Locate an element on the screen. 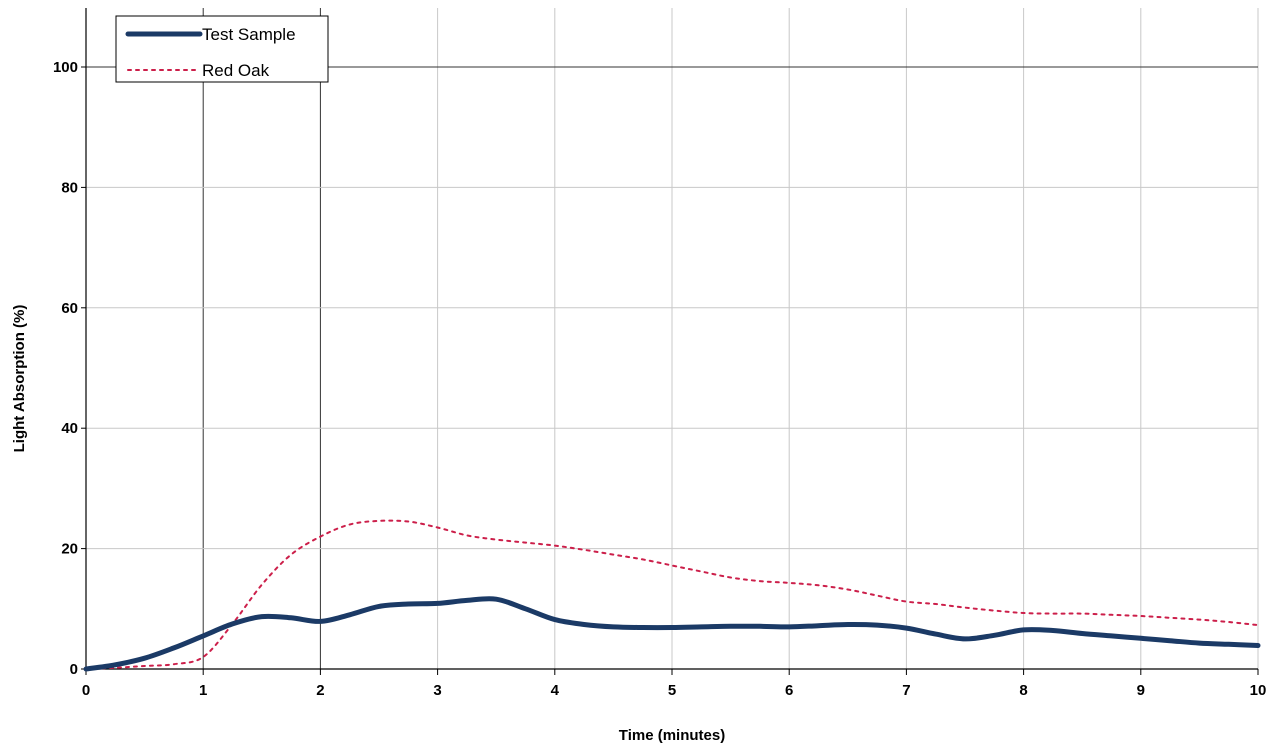 This screenshot has height=747, width=1272. y-tick-label: 0 is located at coordinates (74, 669).